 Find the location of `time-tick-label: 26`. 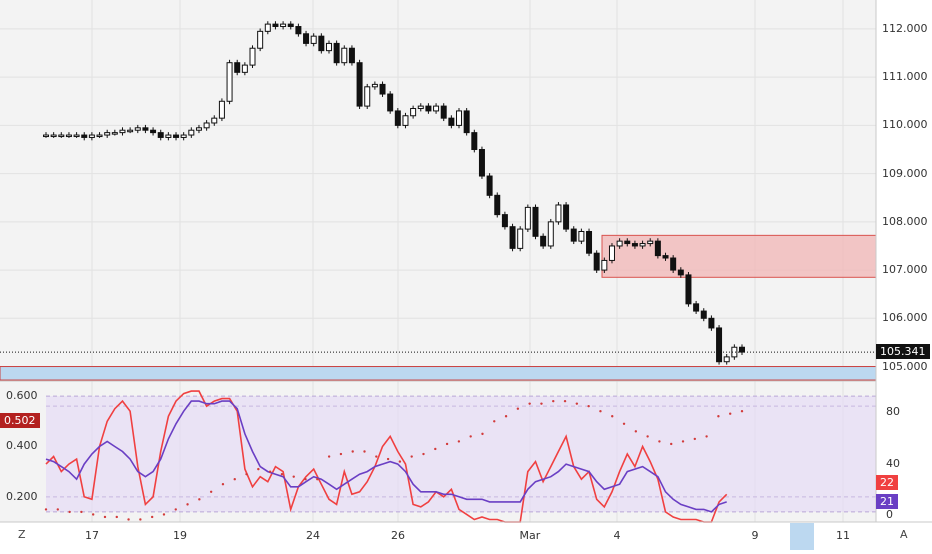

time-tick-label: 26 is located at coordinates (398, 535).